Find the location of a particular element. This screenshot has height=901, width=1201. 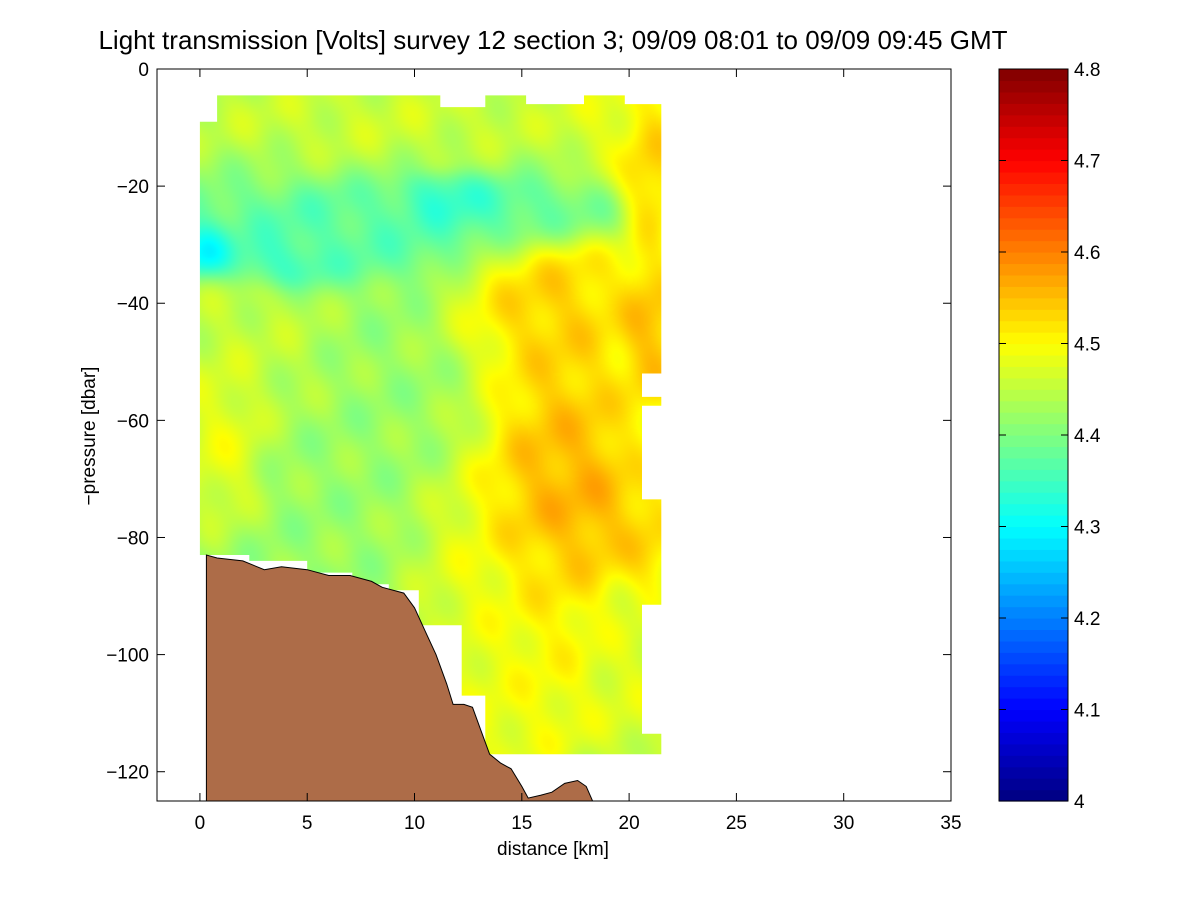

colorbar-tick-label: 4.7 is located at coordinates (1087, 162).